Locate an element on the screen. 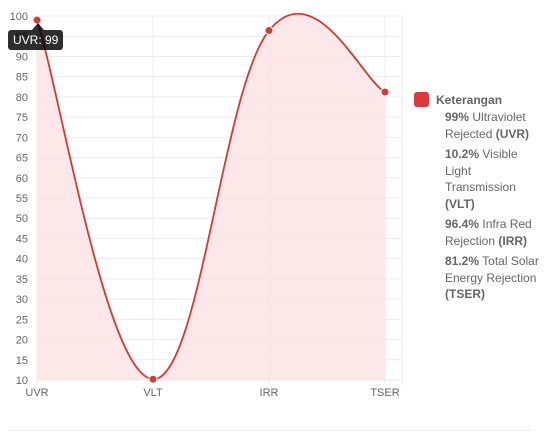  y-axis-ticks: 101520253035404550556065707580859095100 is located at coordinates (19, 199).